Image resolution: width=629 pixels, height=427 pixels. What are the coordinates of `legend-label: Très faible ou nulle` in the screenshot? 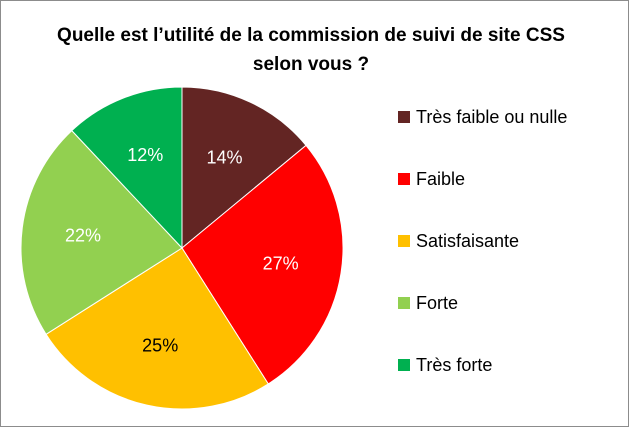 It's located at (491, 117).